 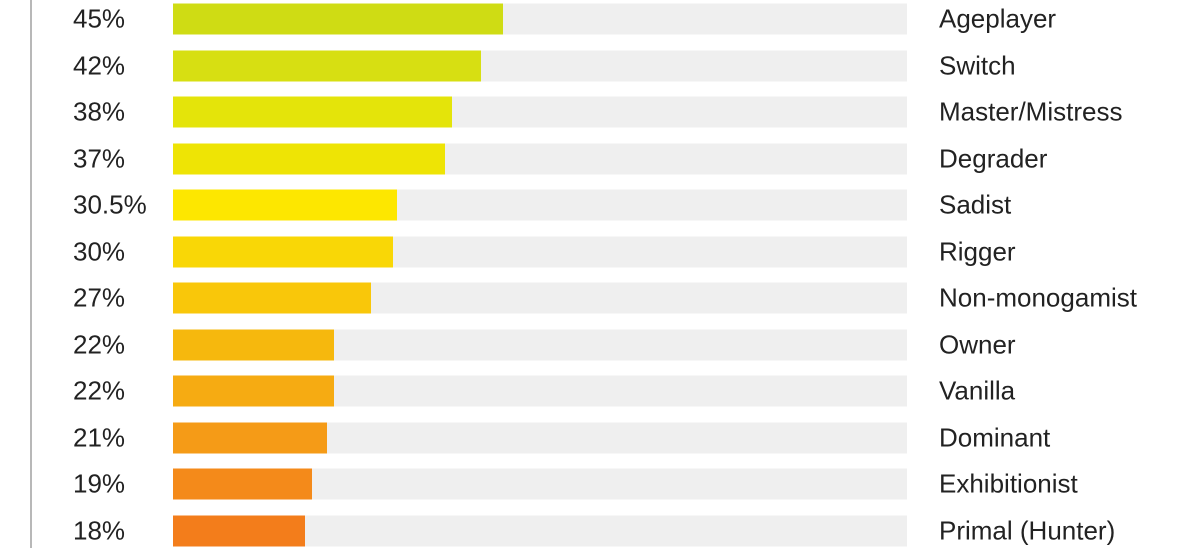 What do you see at coordinates (1027, 530) in the screenshot?
I see `category-label: Primal (Hunter)` at bounding box center [1027, 530].